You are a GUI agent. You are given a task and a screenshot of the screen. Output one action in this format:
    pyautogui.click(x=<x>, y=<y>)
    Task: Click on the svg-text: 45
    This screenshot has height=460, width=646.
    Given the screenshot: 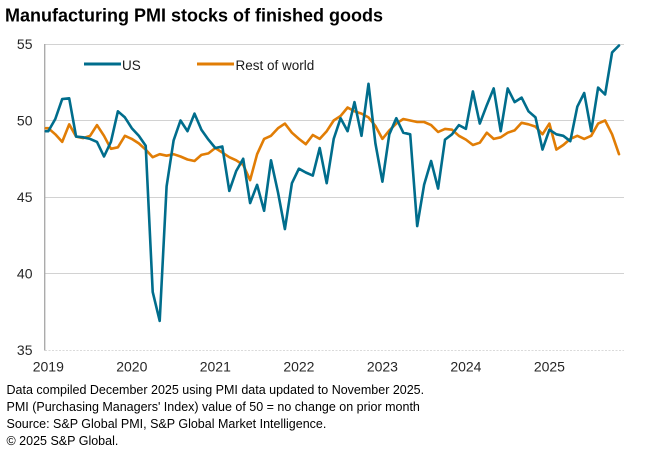 What is the action you would take?
    pyautogui.click(x=25, y=197)
    